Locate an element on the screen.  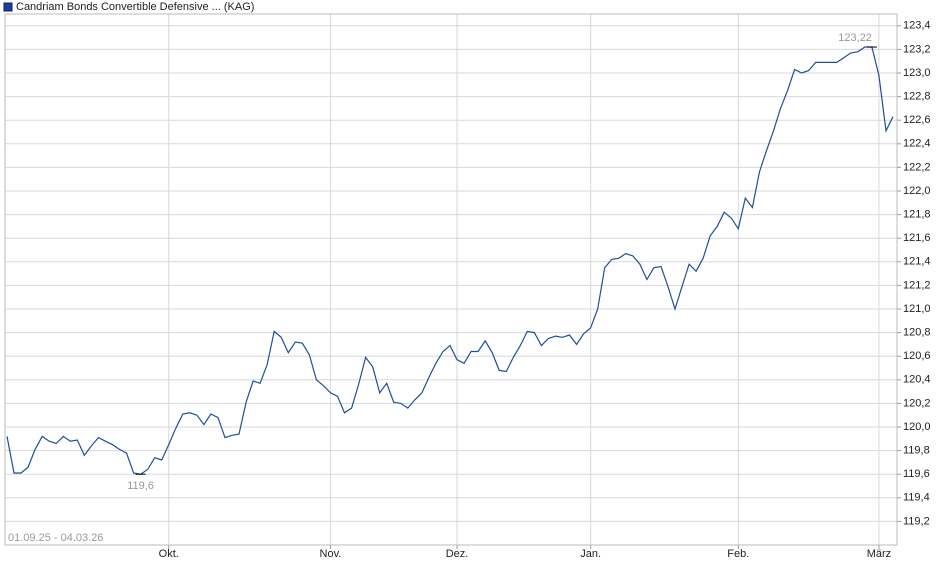
y-tick-label: 122,4 is located at coordinates (917, 144).